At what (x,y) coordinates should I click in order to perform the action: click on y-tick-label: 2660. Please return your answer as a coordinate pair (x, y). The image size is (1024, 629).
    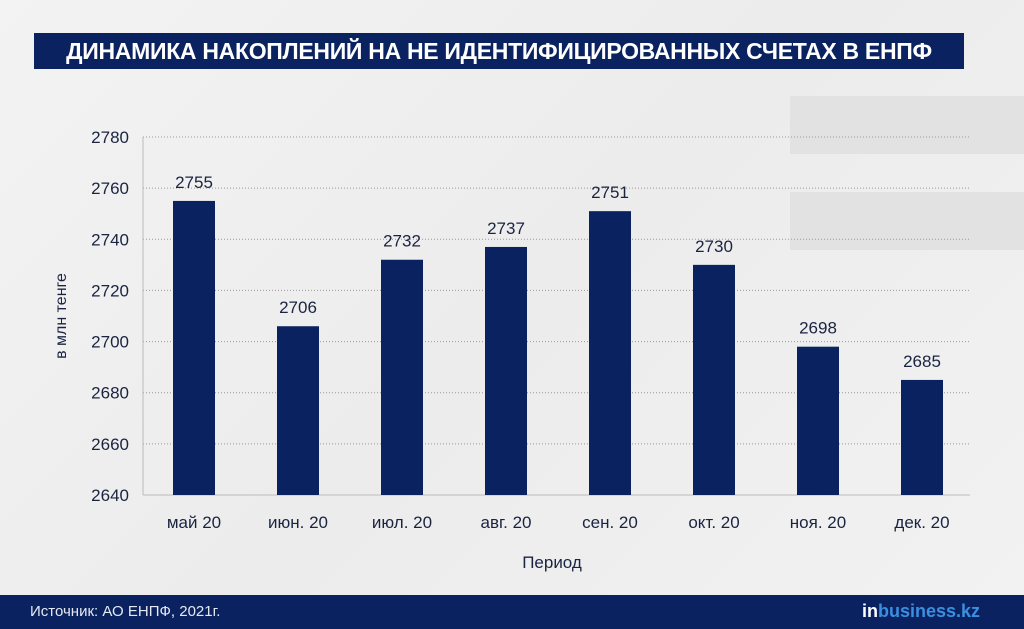
    Looking at the image, I should click on (110, 444).